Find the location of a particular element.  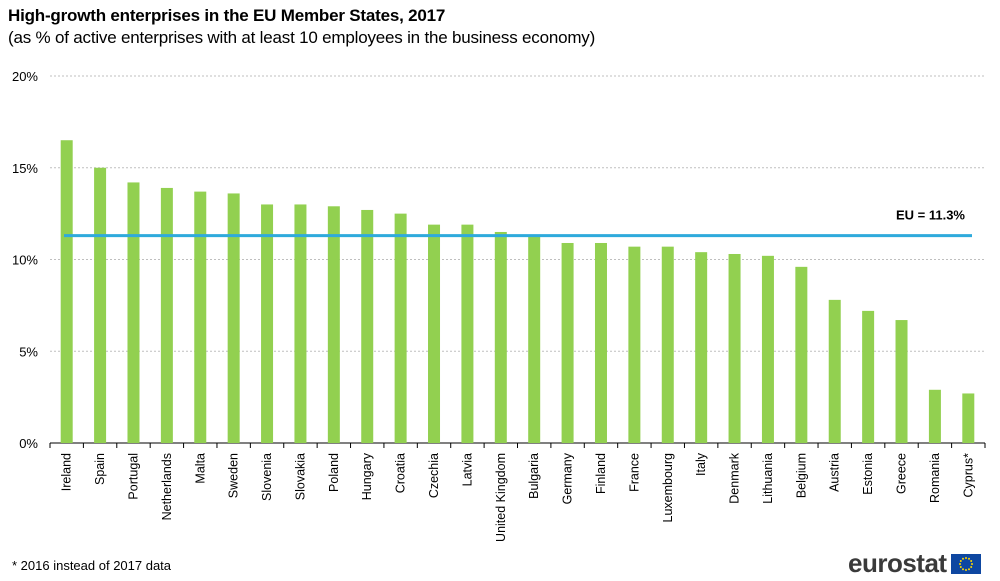

x-tick-label: Greece is located at coordinates (902, 473).